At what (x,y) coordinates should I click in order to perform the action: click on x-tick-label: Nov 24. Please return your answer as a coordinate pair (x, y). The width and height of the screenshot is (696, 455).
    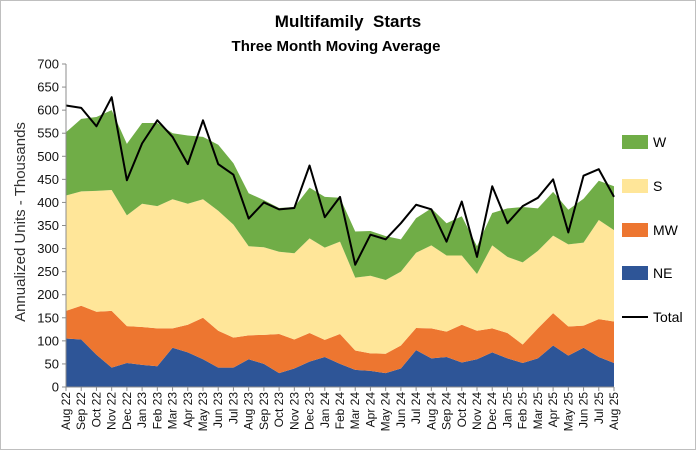
    Looking at the image, I should click on (477, 411).